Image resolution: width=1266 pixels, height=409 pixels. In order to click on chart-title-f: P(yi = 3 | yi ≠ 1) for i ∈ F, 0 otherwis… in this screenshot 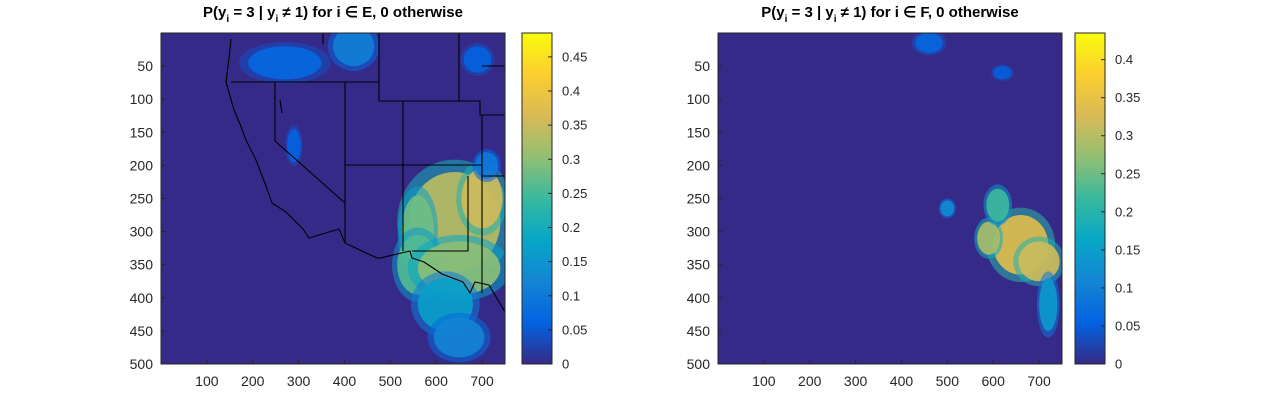, I will do `click(889, 14)`.